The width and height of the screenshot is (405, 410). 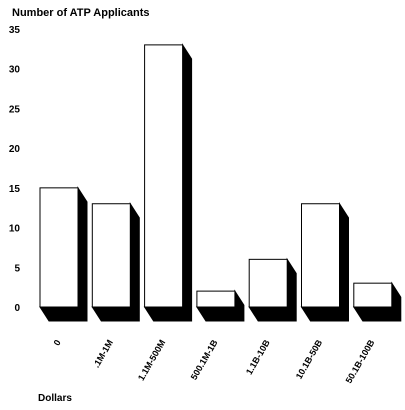 I want to click on category-label: 0, so click(x=57, y=342).